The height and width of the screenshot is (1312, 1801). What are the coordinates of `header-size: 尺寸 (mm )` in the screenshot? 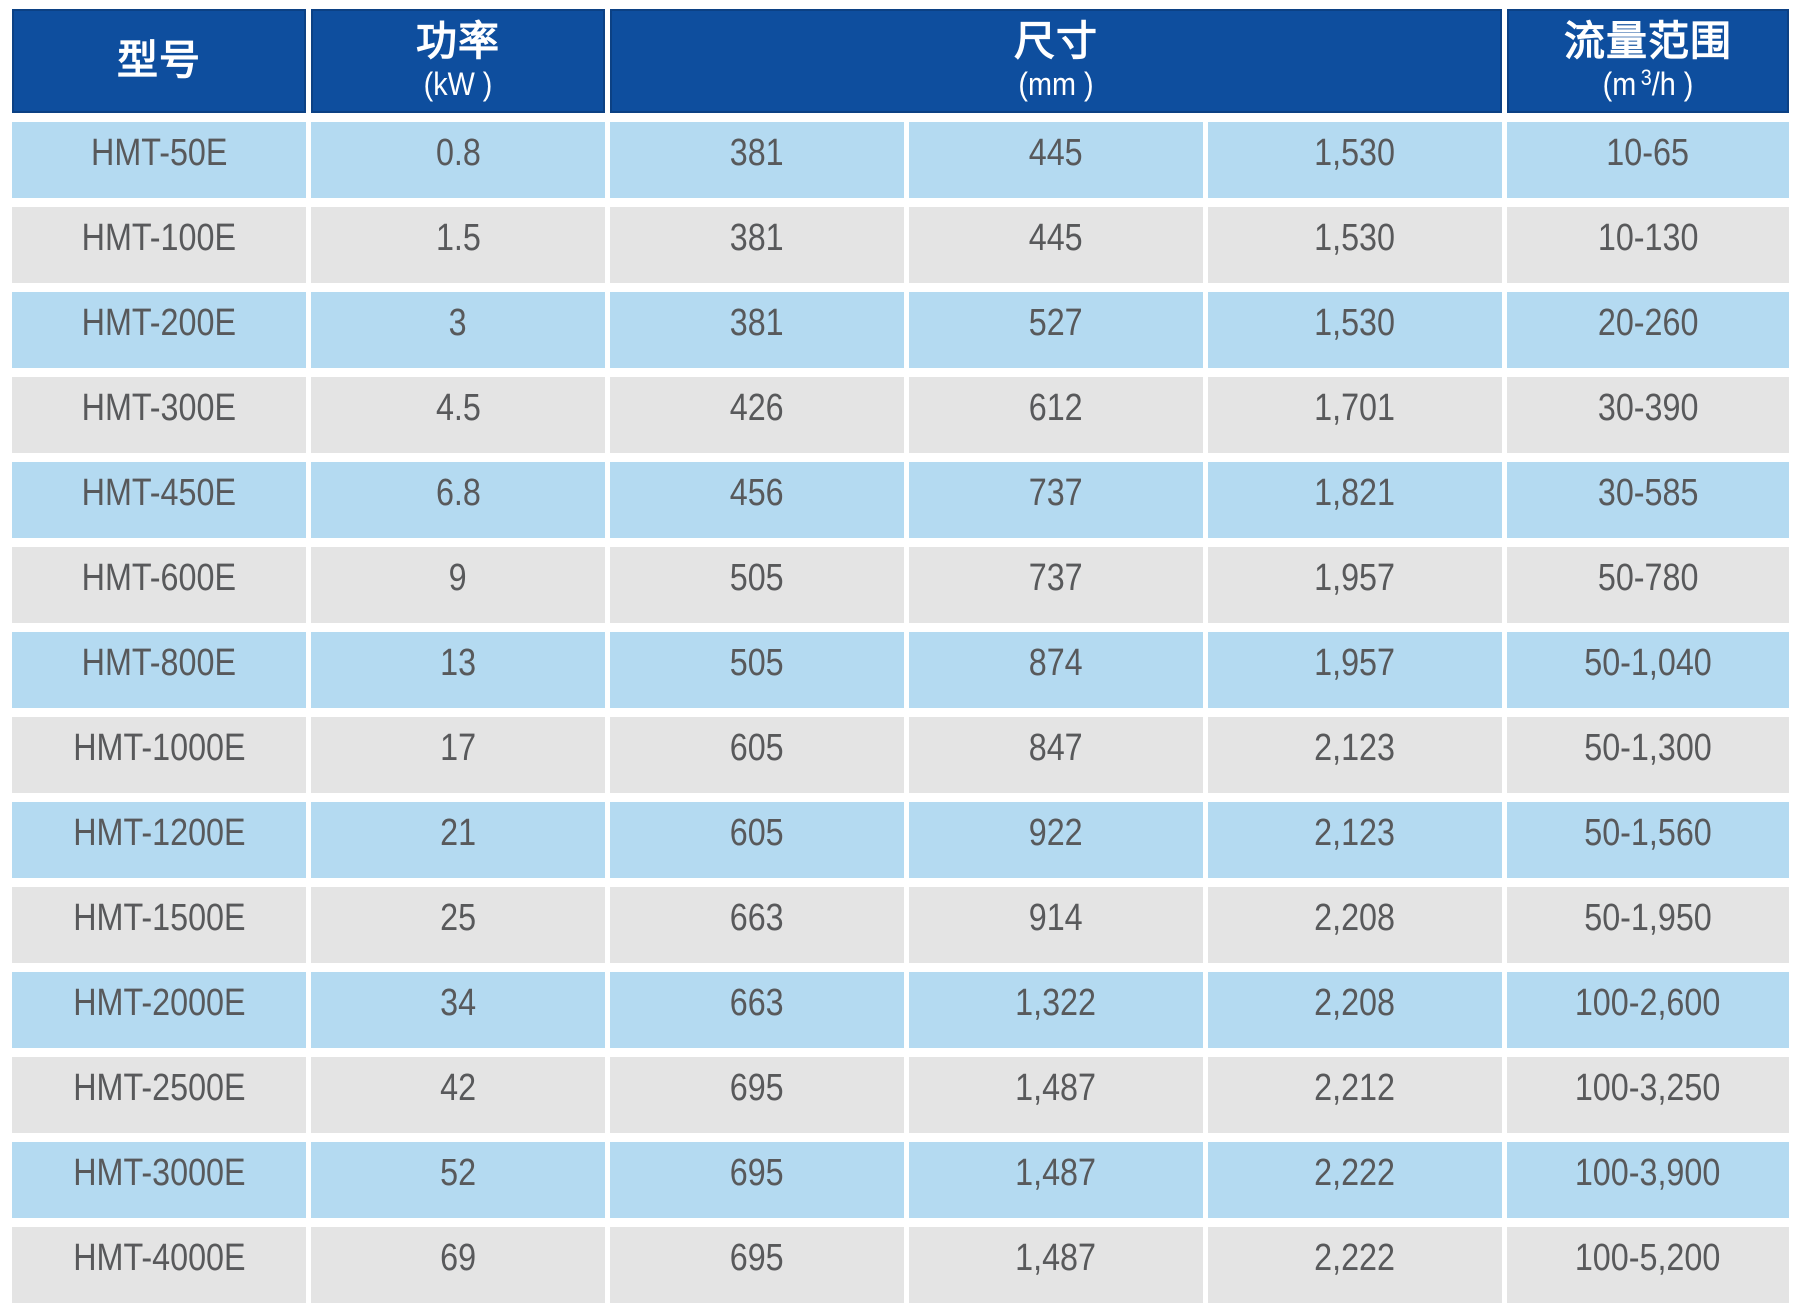 It's located at (1056, 61).